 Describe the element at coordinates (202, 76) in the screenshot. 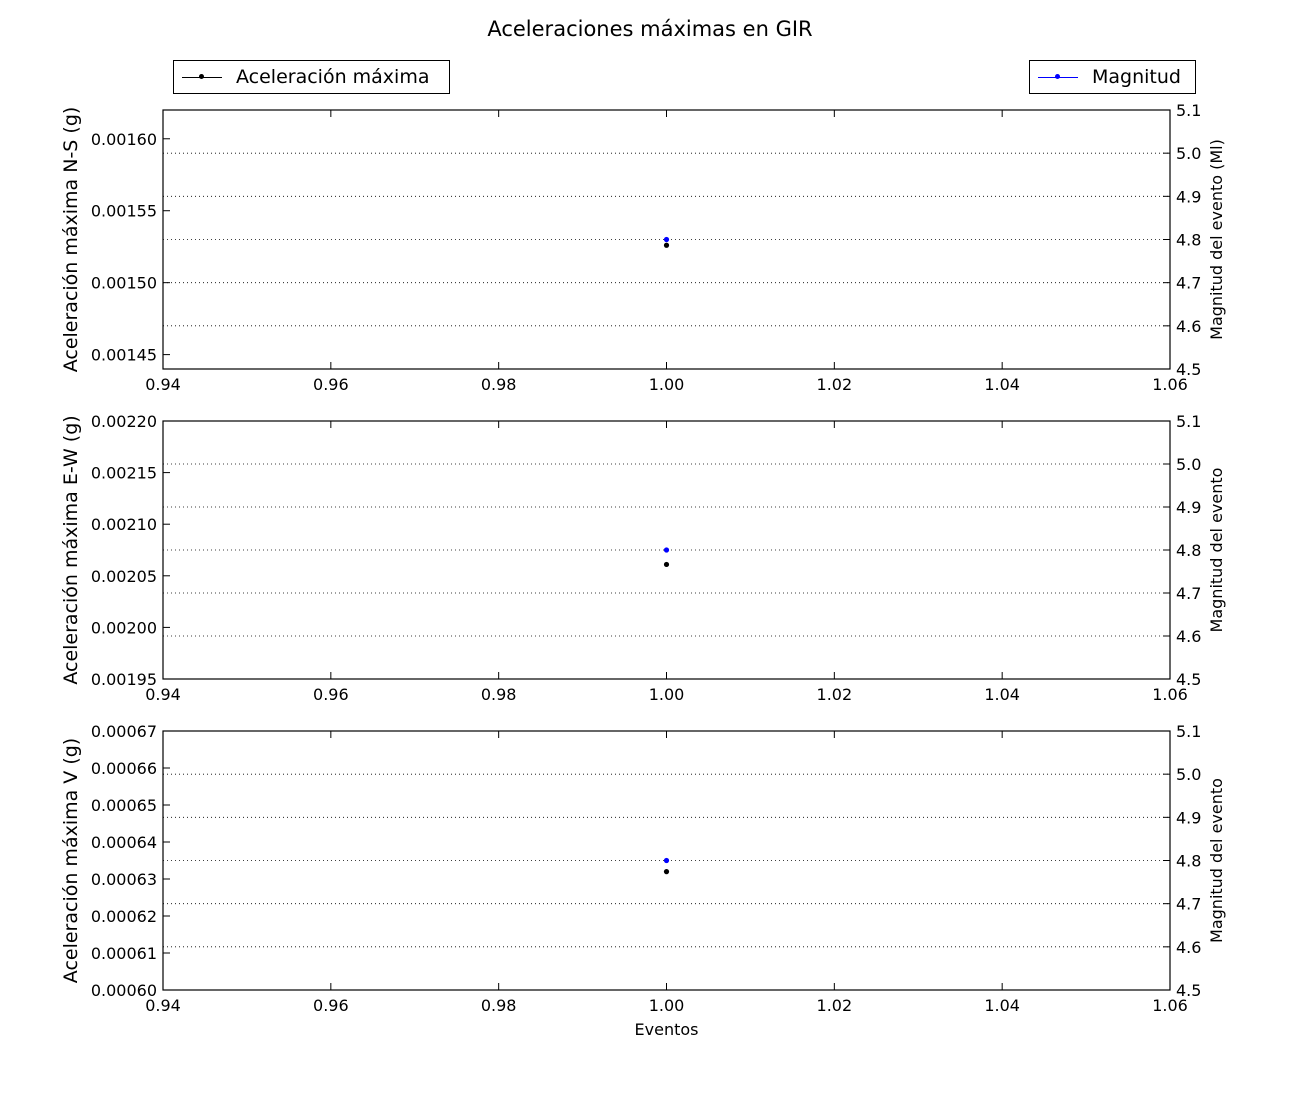

I see `legend-marker-acceleration` at that location.